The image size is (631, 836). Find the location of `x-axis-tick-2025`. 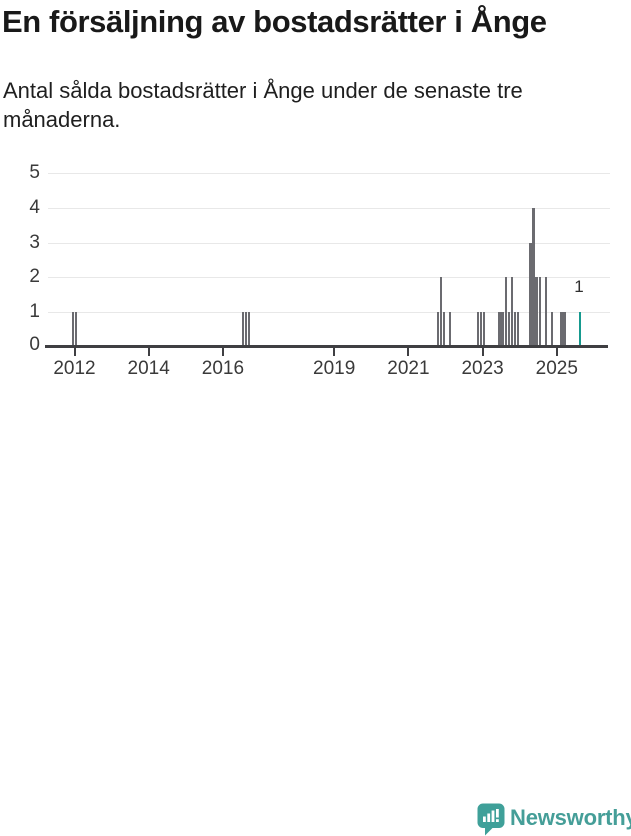

x-axis-tick-2025 is located at coordinates (556, 350).